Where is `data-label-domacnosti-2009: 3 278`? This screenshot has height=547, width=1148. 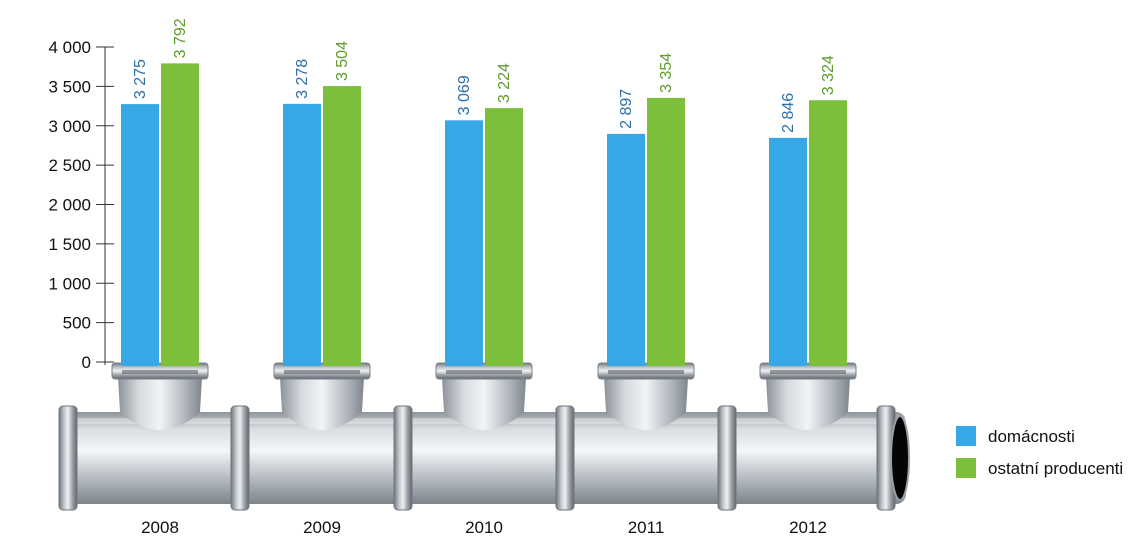 data-label-domacnosti-2009: 3 278 is located at coordinates (302, 79).